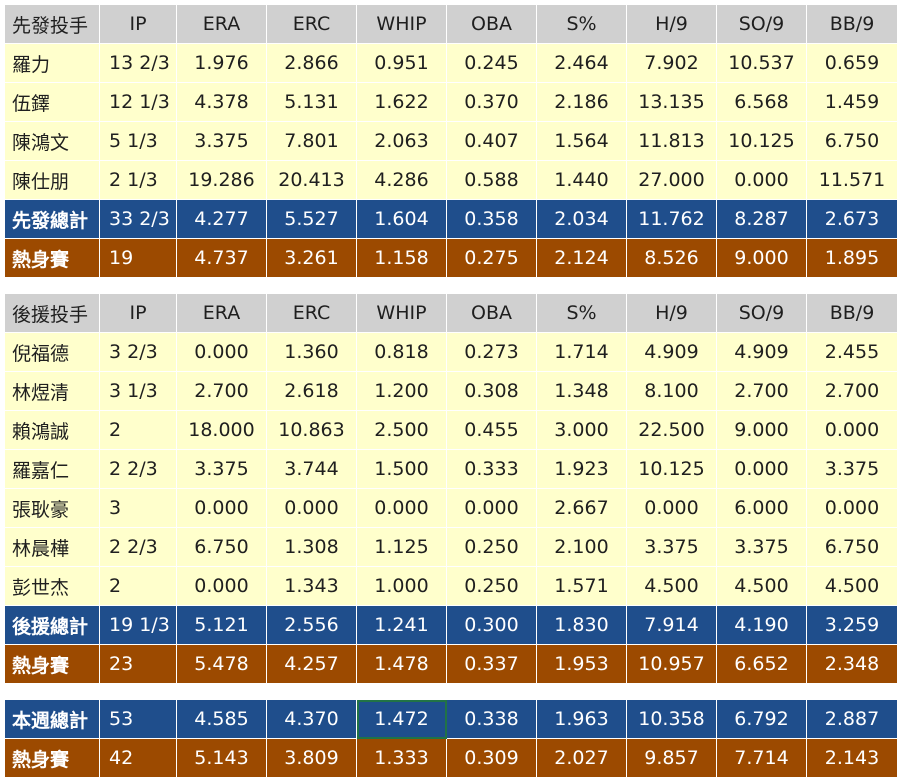  Describe the element at coordinates (138, 352) in the screenshot. I see `stat-cell: 3 2/3` at that location.